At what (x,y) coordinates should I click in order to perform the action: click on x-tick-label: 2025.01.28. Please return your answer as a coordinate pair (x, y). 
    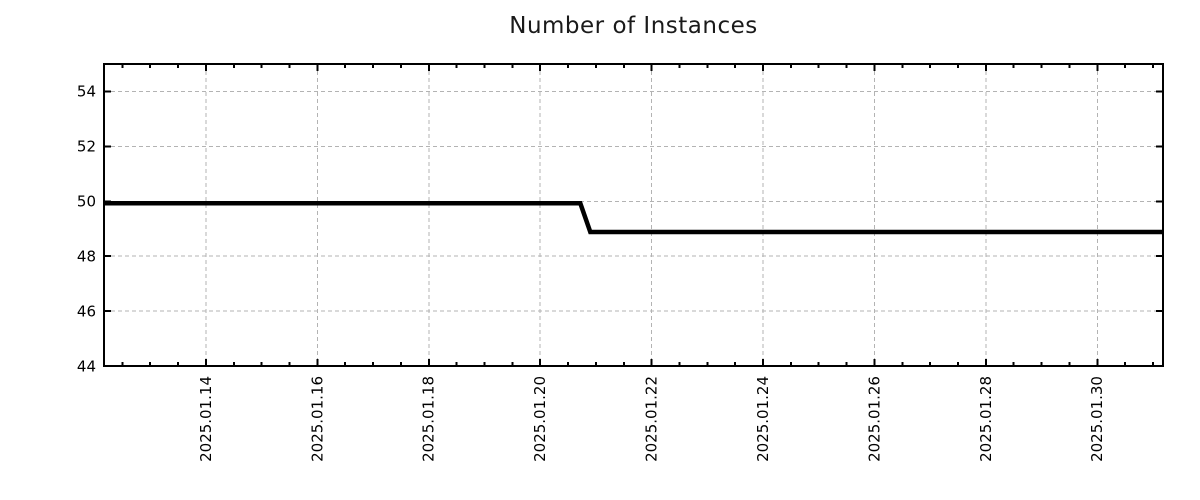
    Looking at the image, I should click on (986, 419).